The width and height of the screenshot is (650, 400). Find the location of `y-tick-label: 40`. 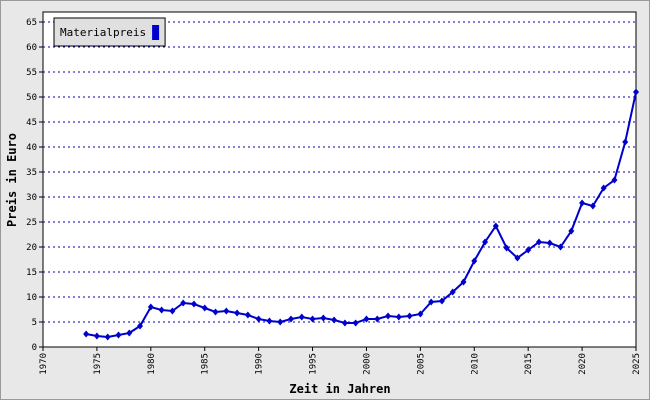

y-tick-label: 40 is located at coordinates (31, 148).